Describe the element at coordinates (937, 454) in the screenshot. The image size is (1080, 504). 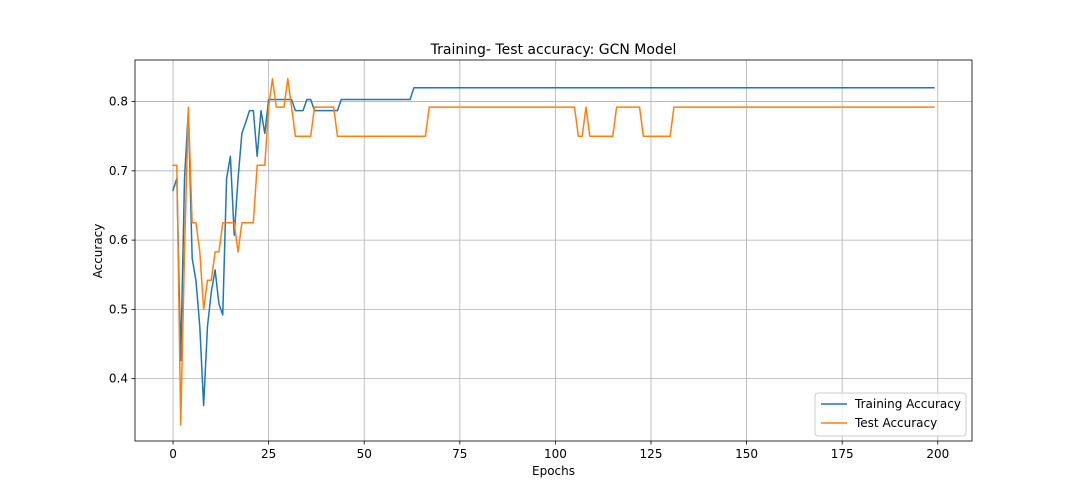
I see `x-tick-label: 200` at that location.